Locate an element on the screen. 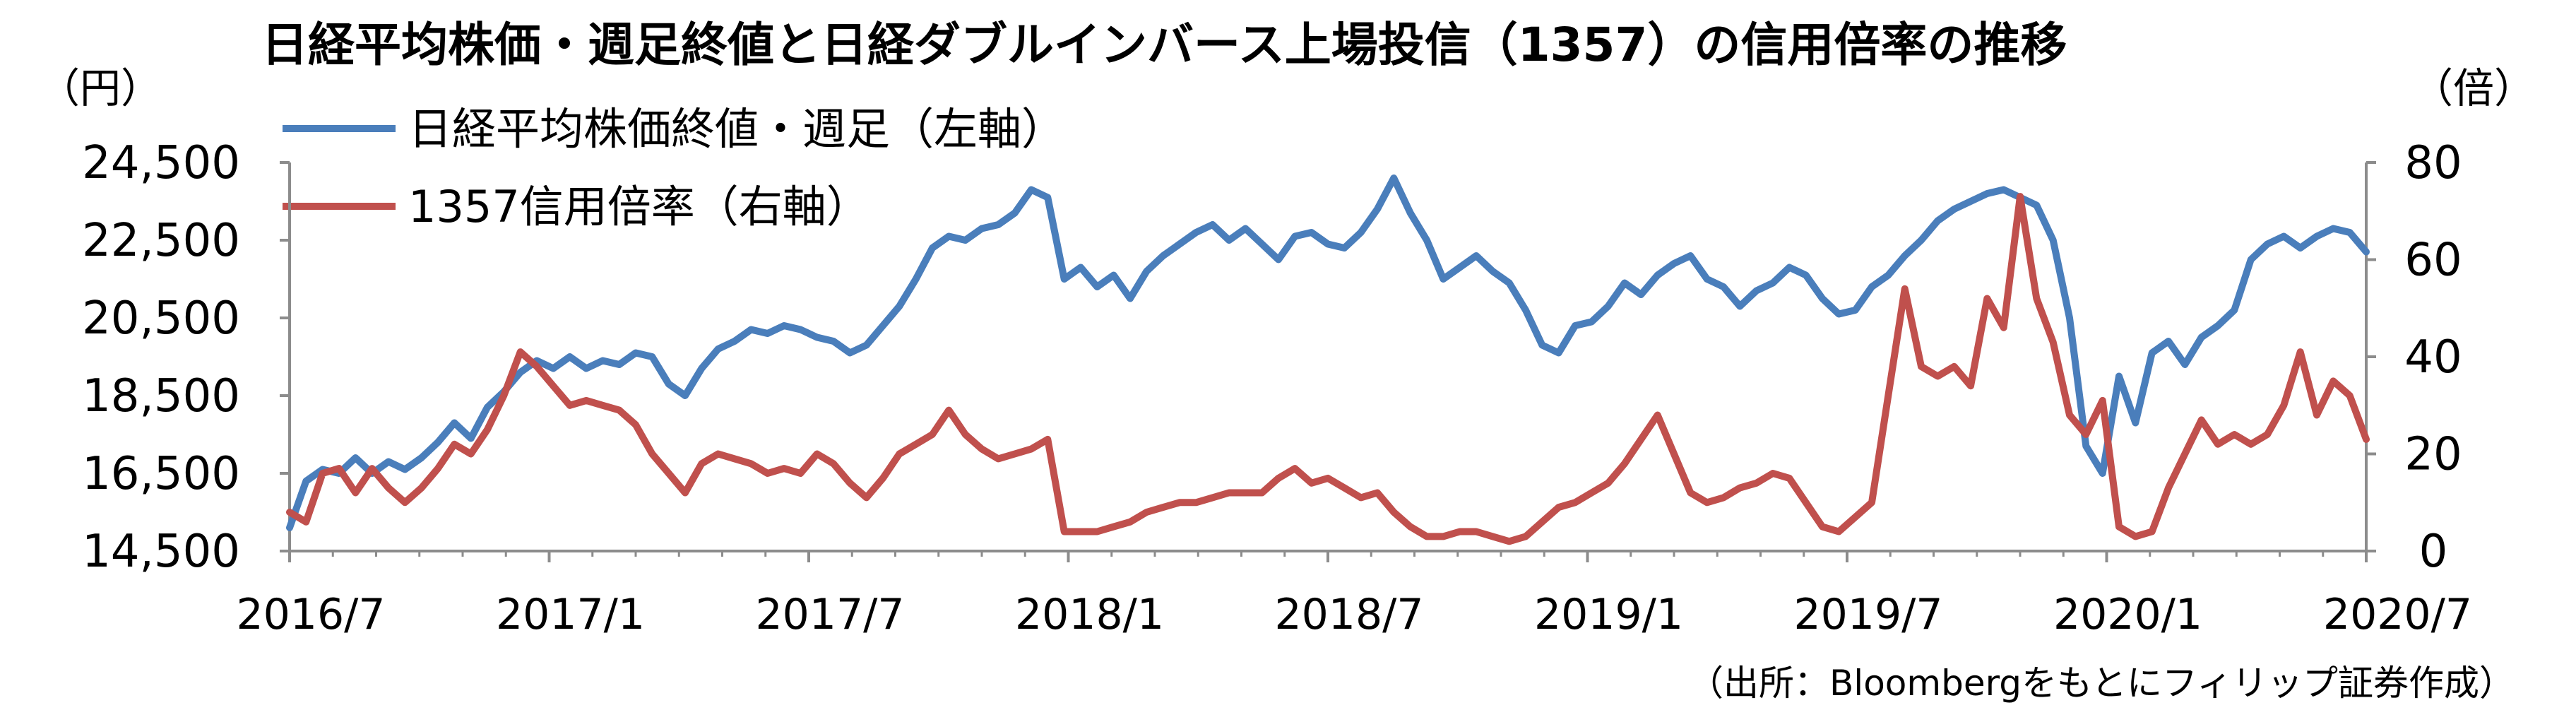 The height and width of the screenshot is (710, 2576). right-tick-label: 60 is located at coordinates (2433, 261).